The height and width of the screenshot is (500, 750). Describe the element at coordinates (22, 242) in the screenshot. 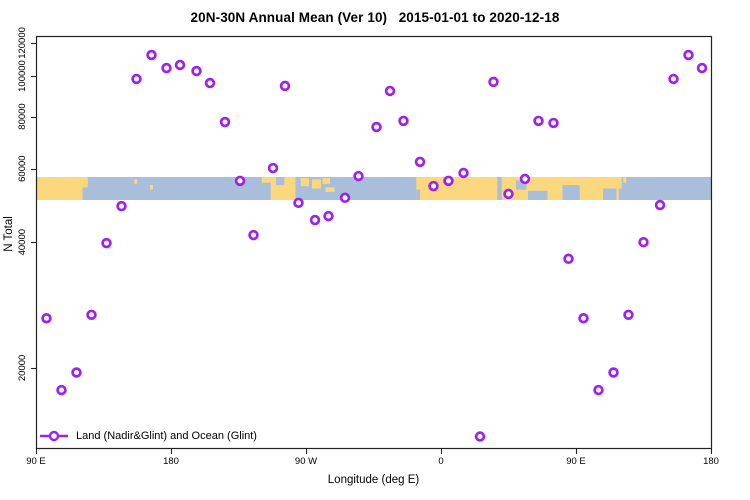

I see `y-tick-label: 40000` at that location.